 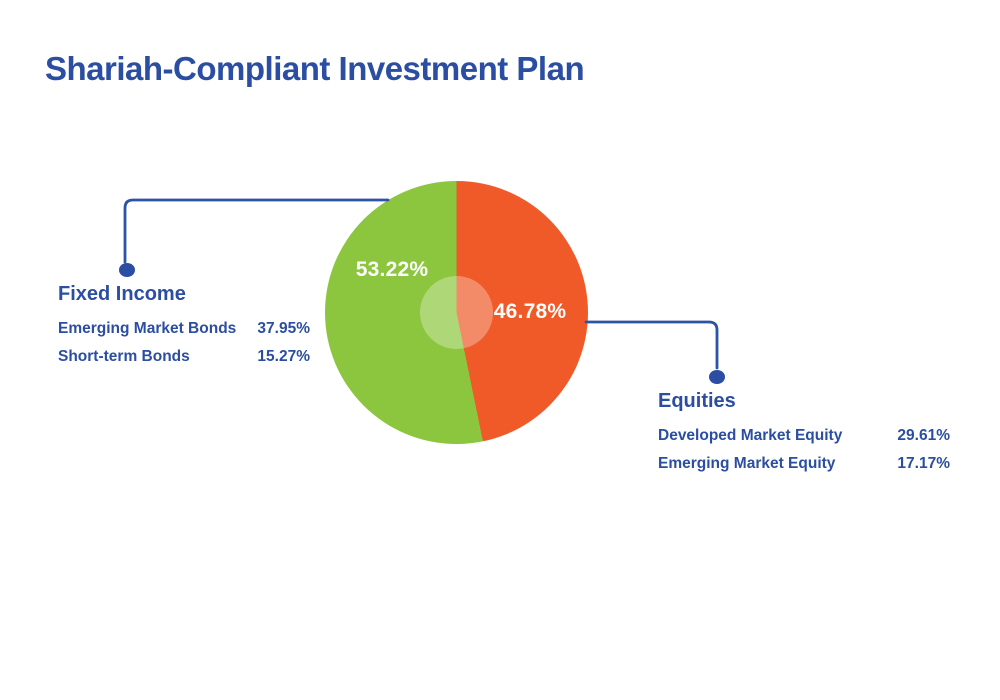 I want to click on equities-connector-dot, so click(x=717, y=377).